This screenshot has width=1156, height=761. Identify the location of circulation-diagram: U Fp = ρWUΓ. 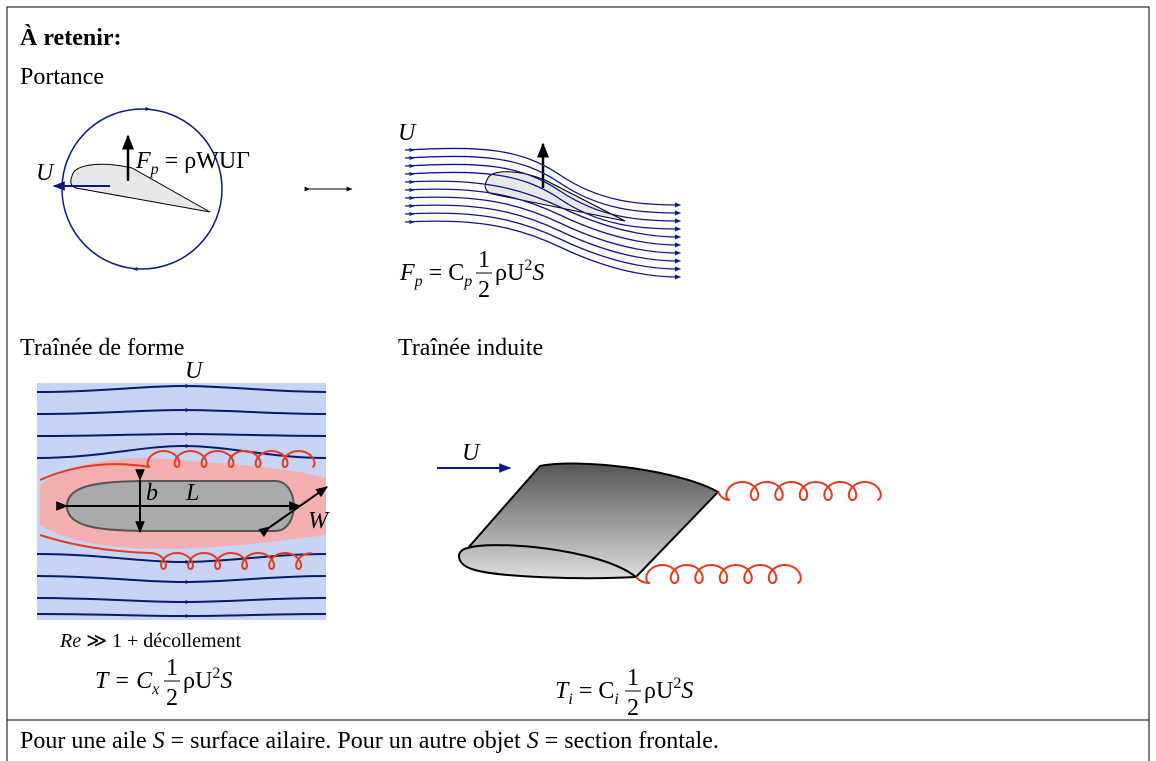
(143, 189).